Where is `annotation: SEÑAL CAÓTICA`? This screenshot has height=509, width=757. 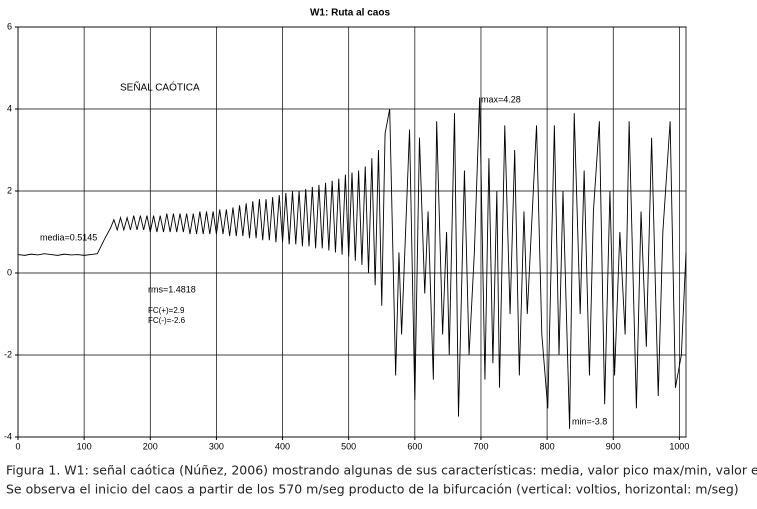 annotation: SEÑAL CAÓTICA is located at coordinates (160, 87).